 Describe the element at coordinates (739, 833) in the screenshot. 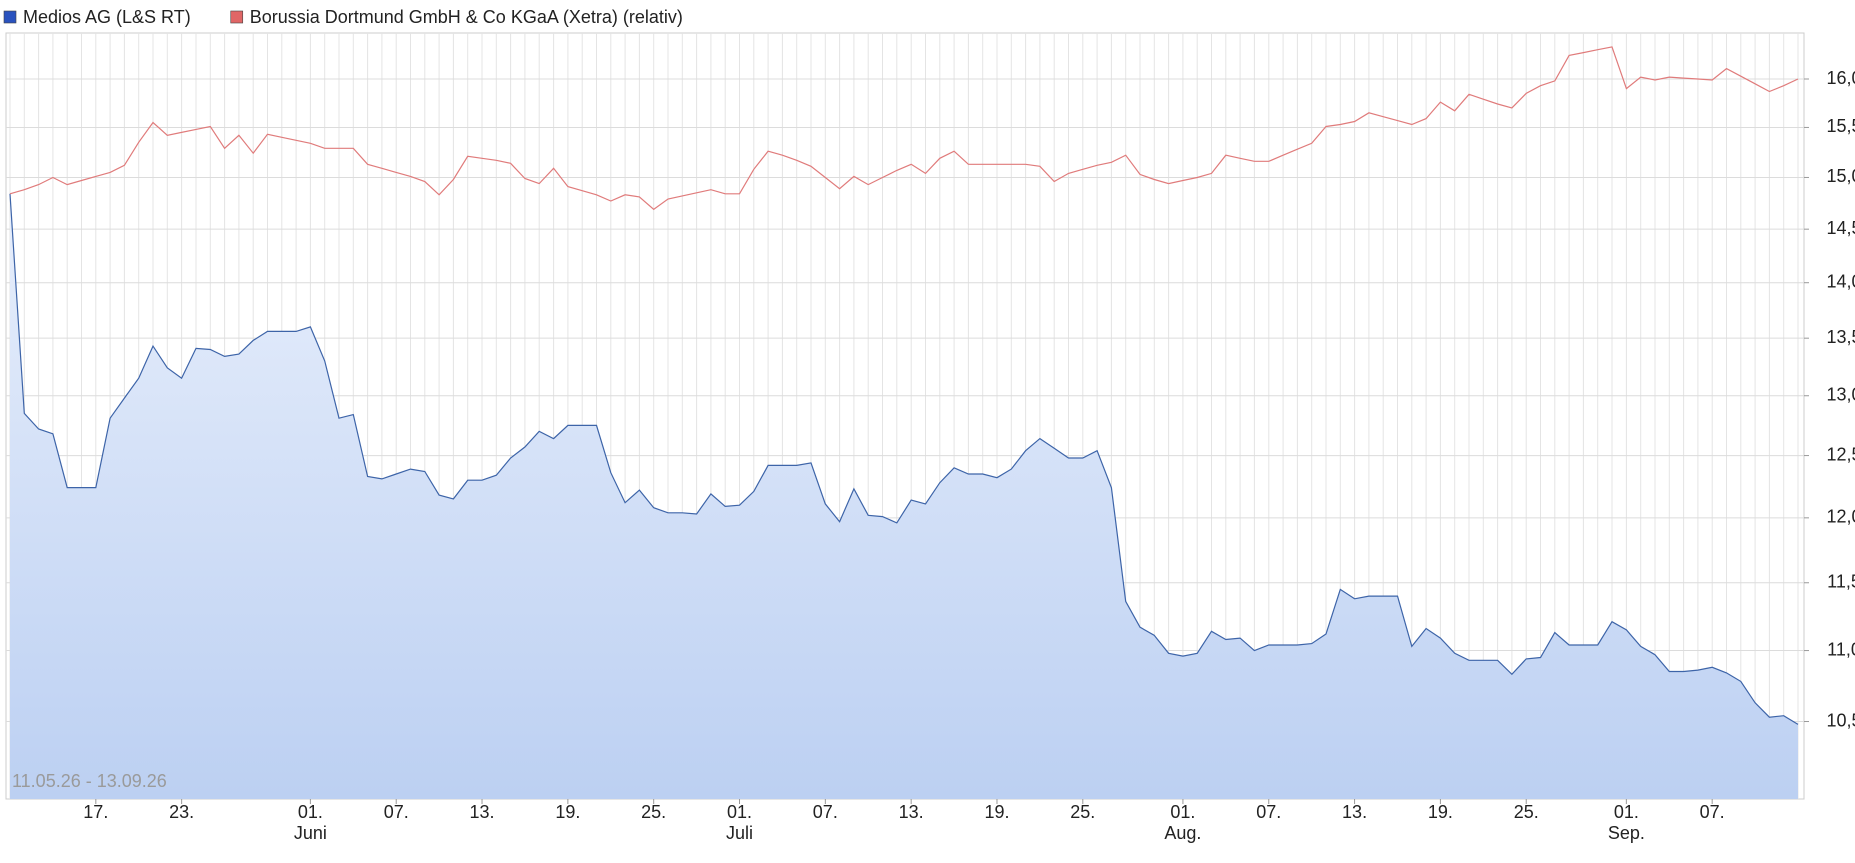

I see `x-month-label: Juli` at that location.